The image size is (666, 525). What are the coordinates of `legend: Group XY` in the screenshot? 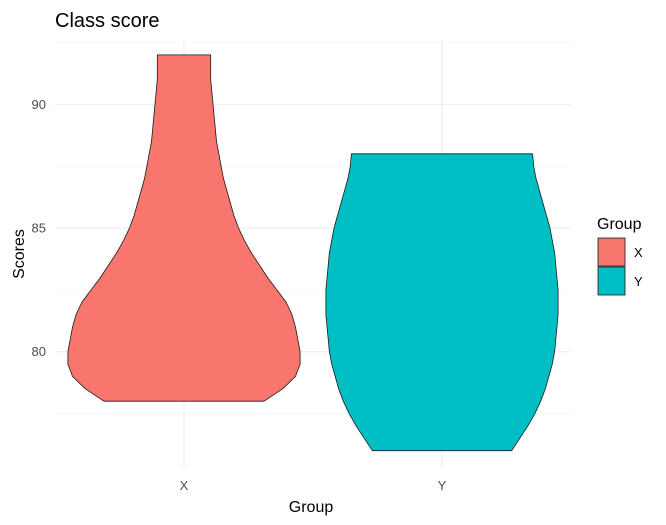 It's located at (620, 256).